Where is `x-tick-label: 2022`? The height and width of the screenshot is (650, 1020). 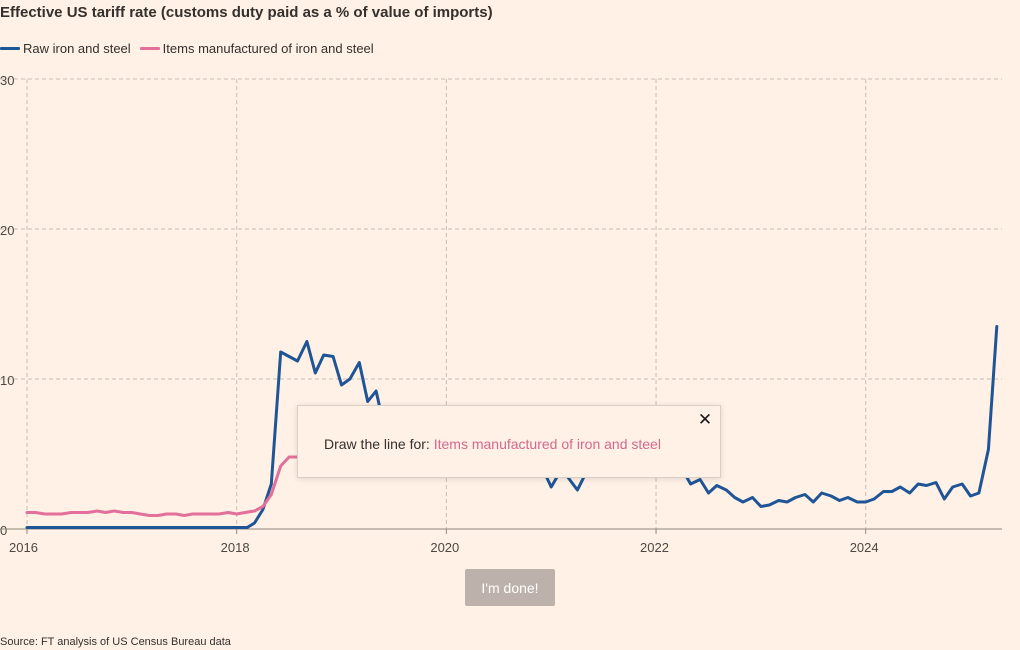 x-tick-label: 2022 is located at coordinates (654, 547).